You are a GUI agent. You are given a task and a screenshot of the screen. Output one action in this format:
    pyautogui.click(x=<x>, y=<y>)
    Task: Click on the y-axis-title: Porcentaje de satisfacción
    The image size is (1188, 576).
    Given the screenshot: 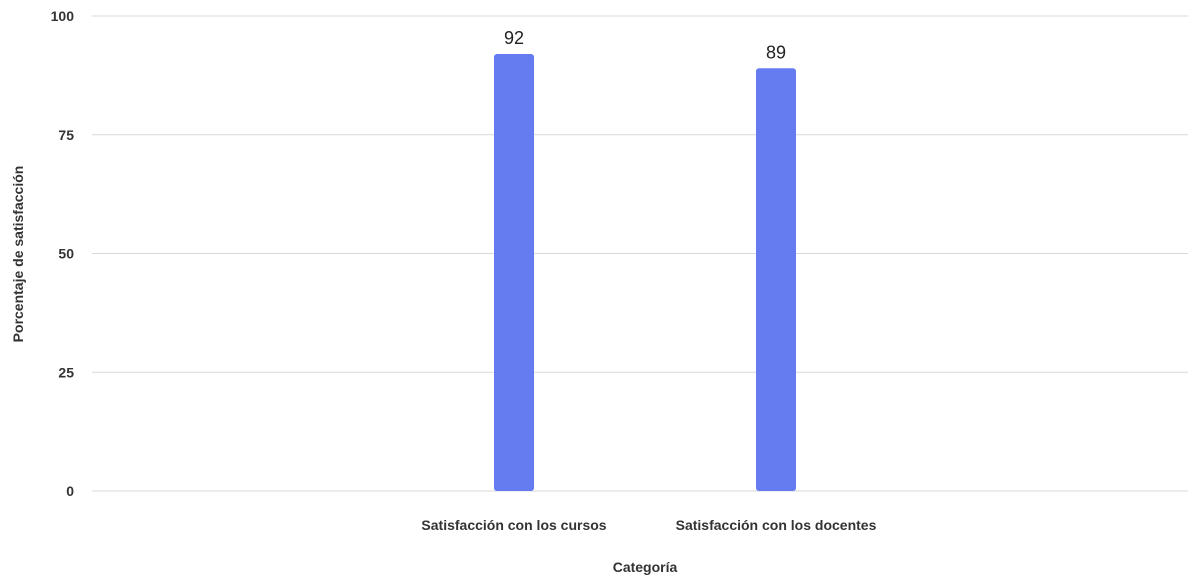 What is the action you would take?
    pyautogui.click(x=18, y=254)
    